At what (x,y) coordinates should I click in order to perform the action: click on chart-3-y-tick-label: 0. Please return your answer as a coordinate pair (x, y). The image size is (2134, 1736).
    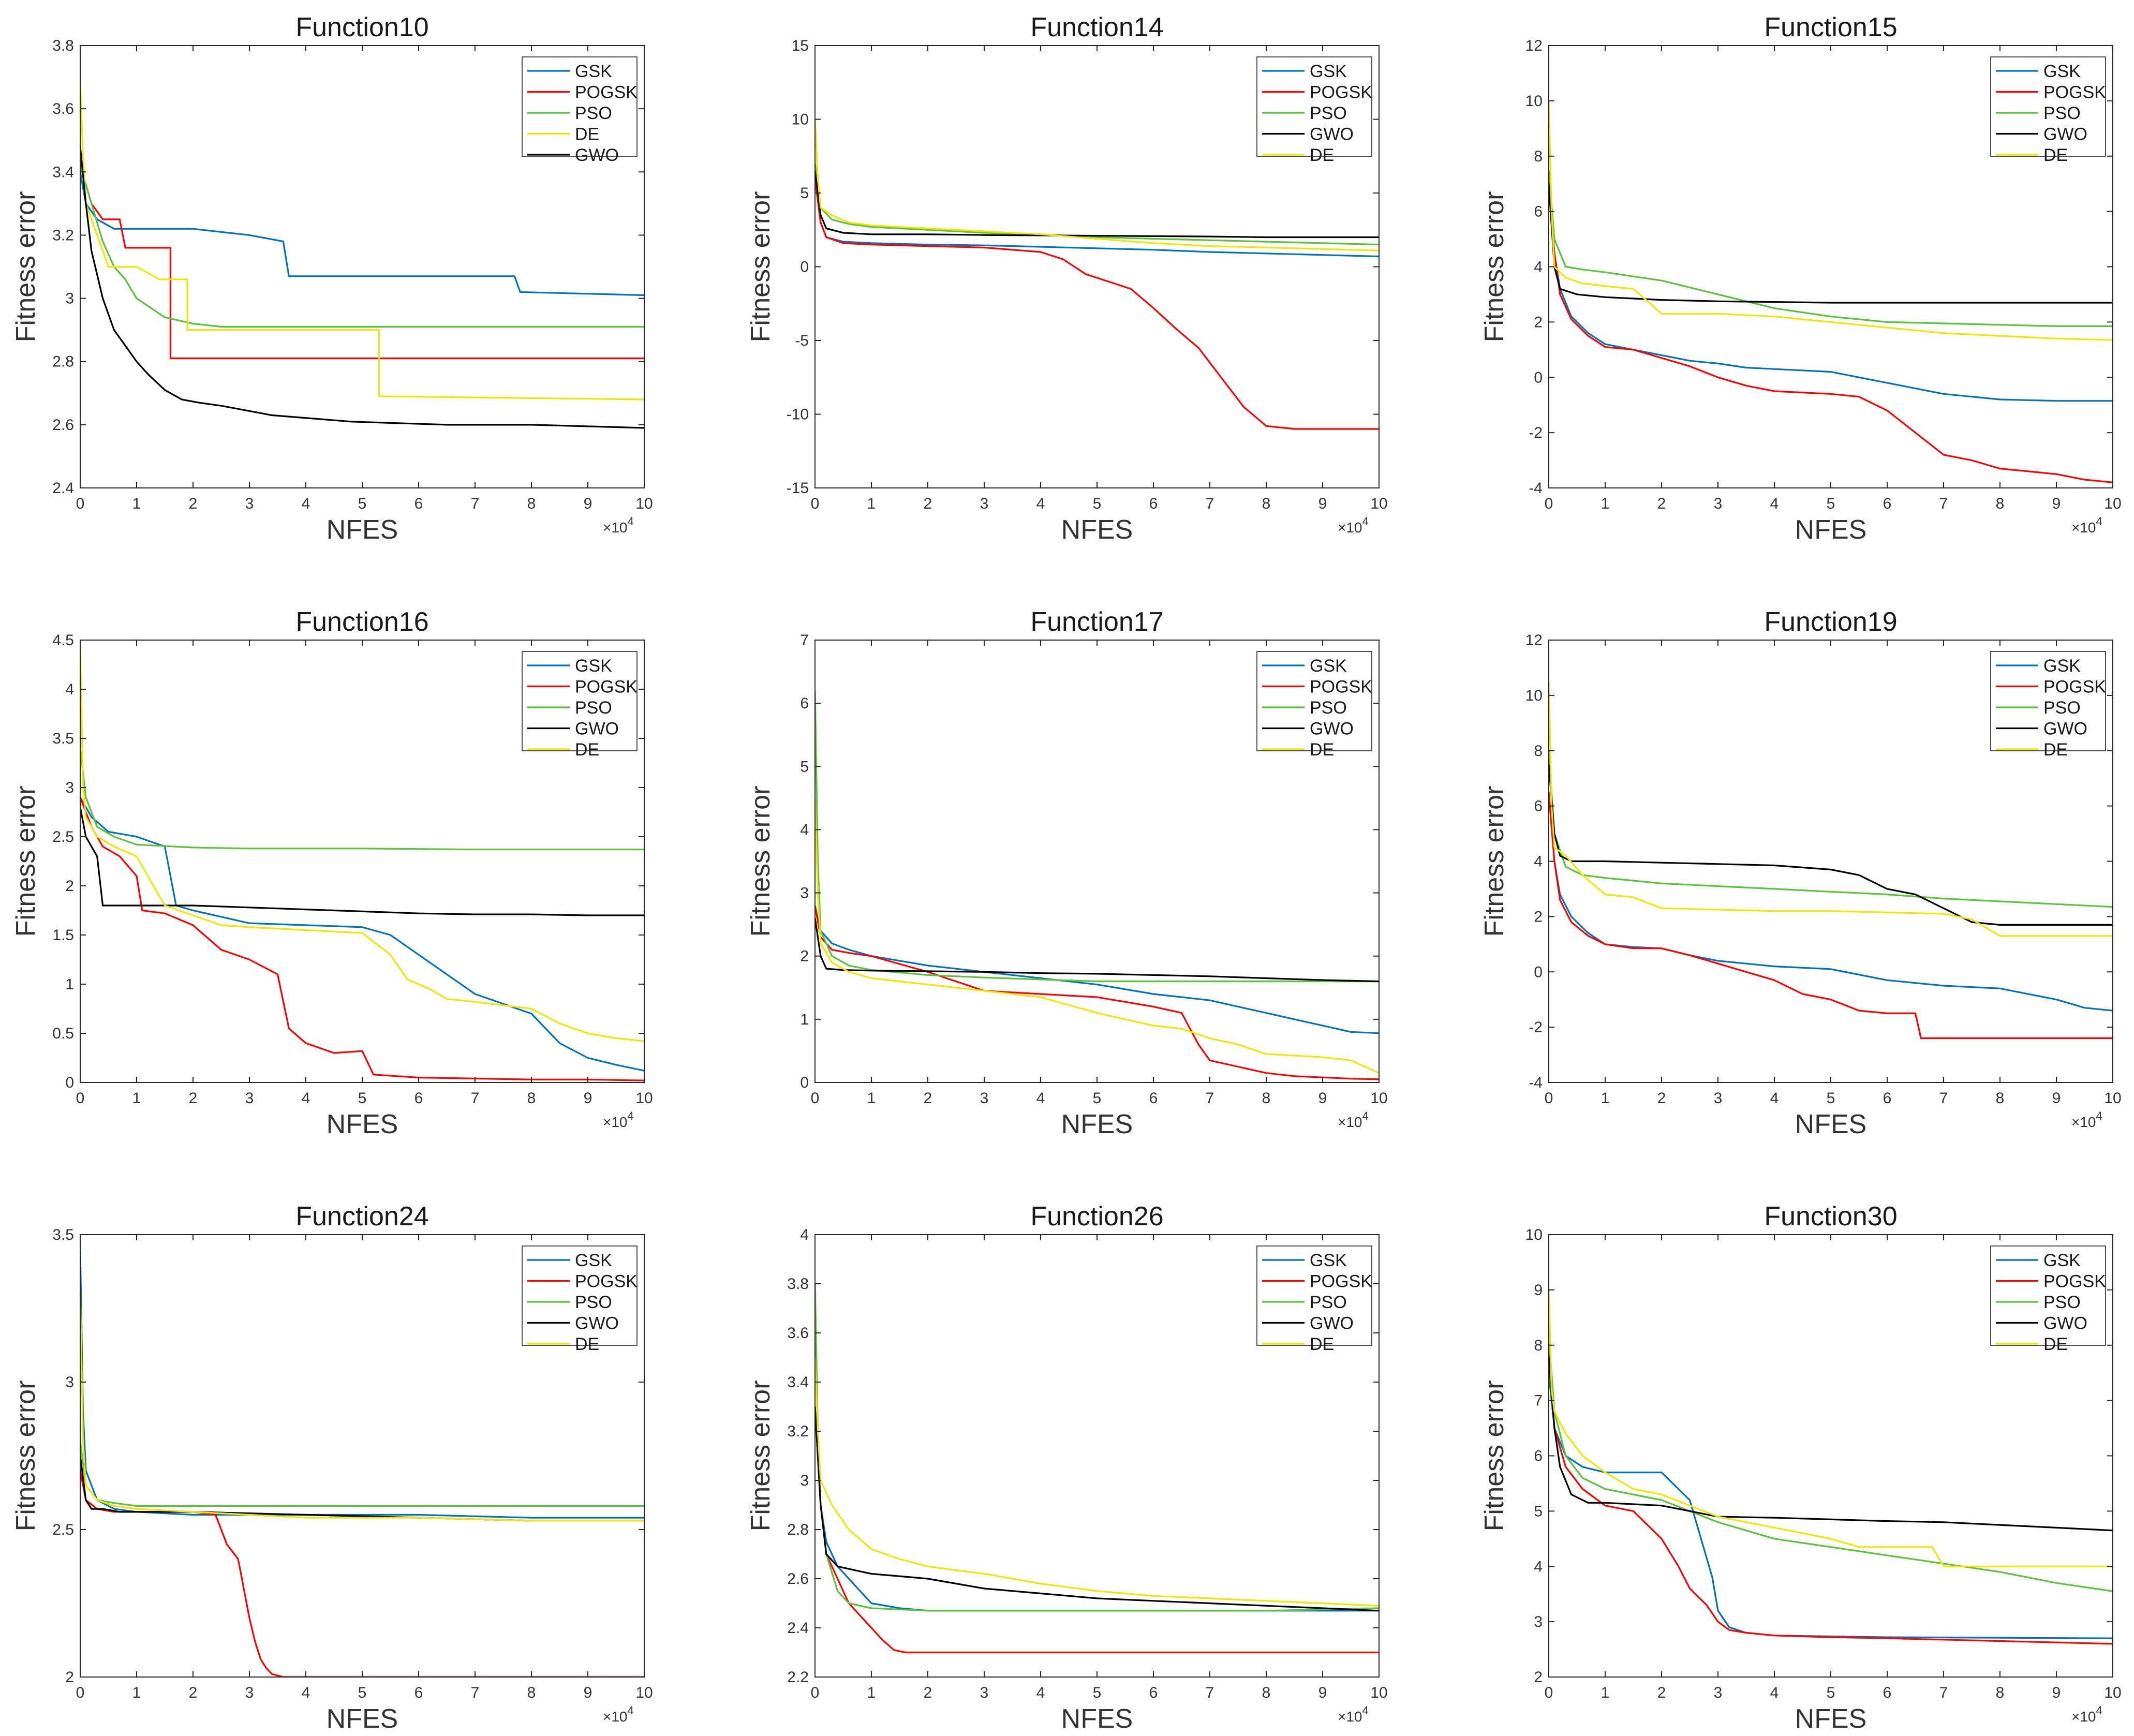
    Looking at the image, I should click on (1539, 377).